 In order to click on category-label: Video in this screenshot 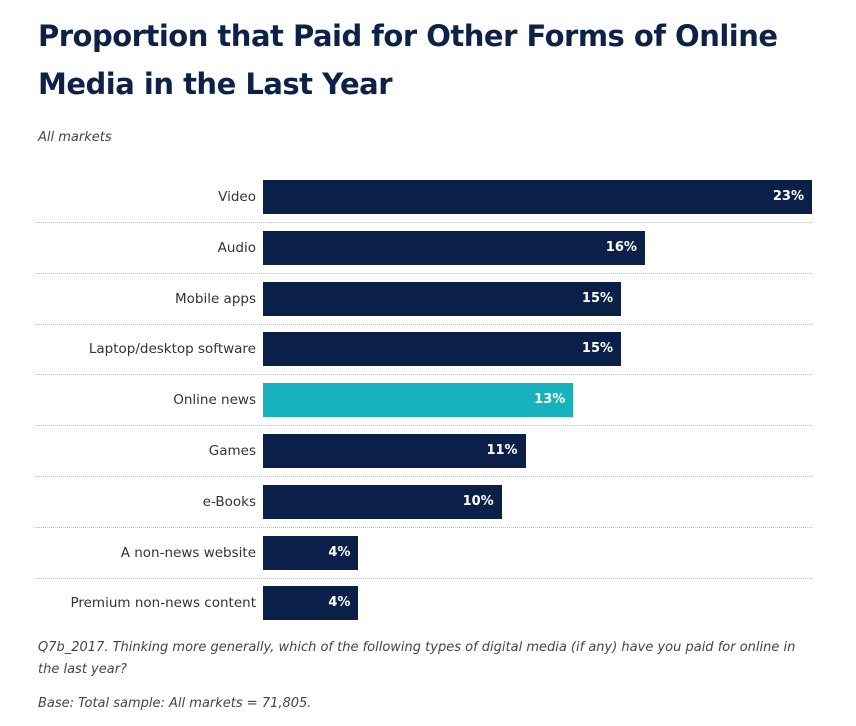, I will do `click(237, 197)`.